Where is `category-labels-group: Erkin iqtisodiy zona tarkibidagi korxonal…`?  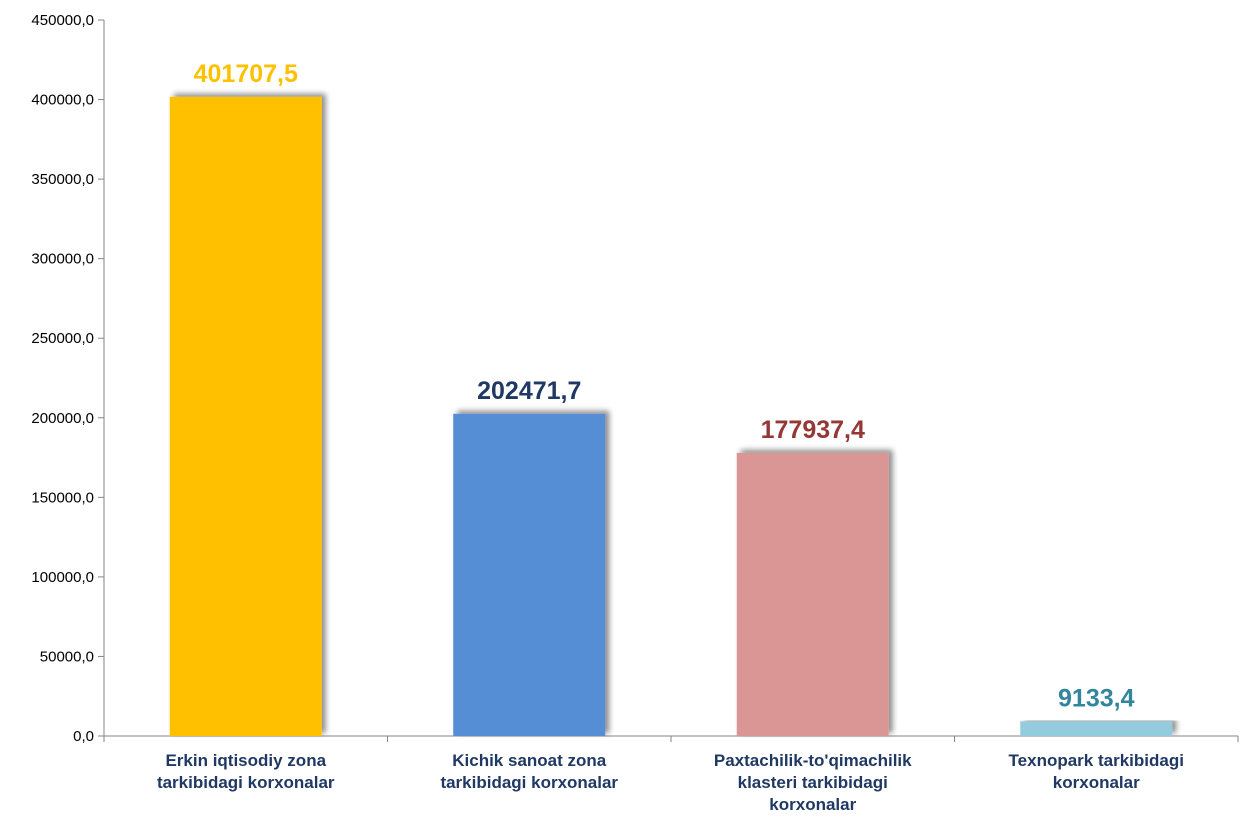
category-labels-group: Erkin iqtisodiy zona tarkibidagi korxonal… is located at coordinates (670, 782).